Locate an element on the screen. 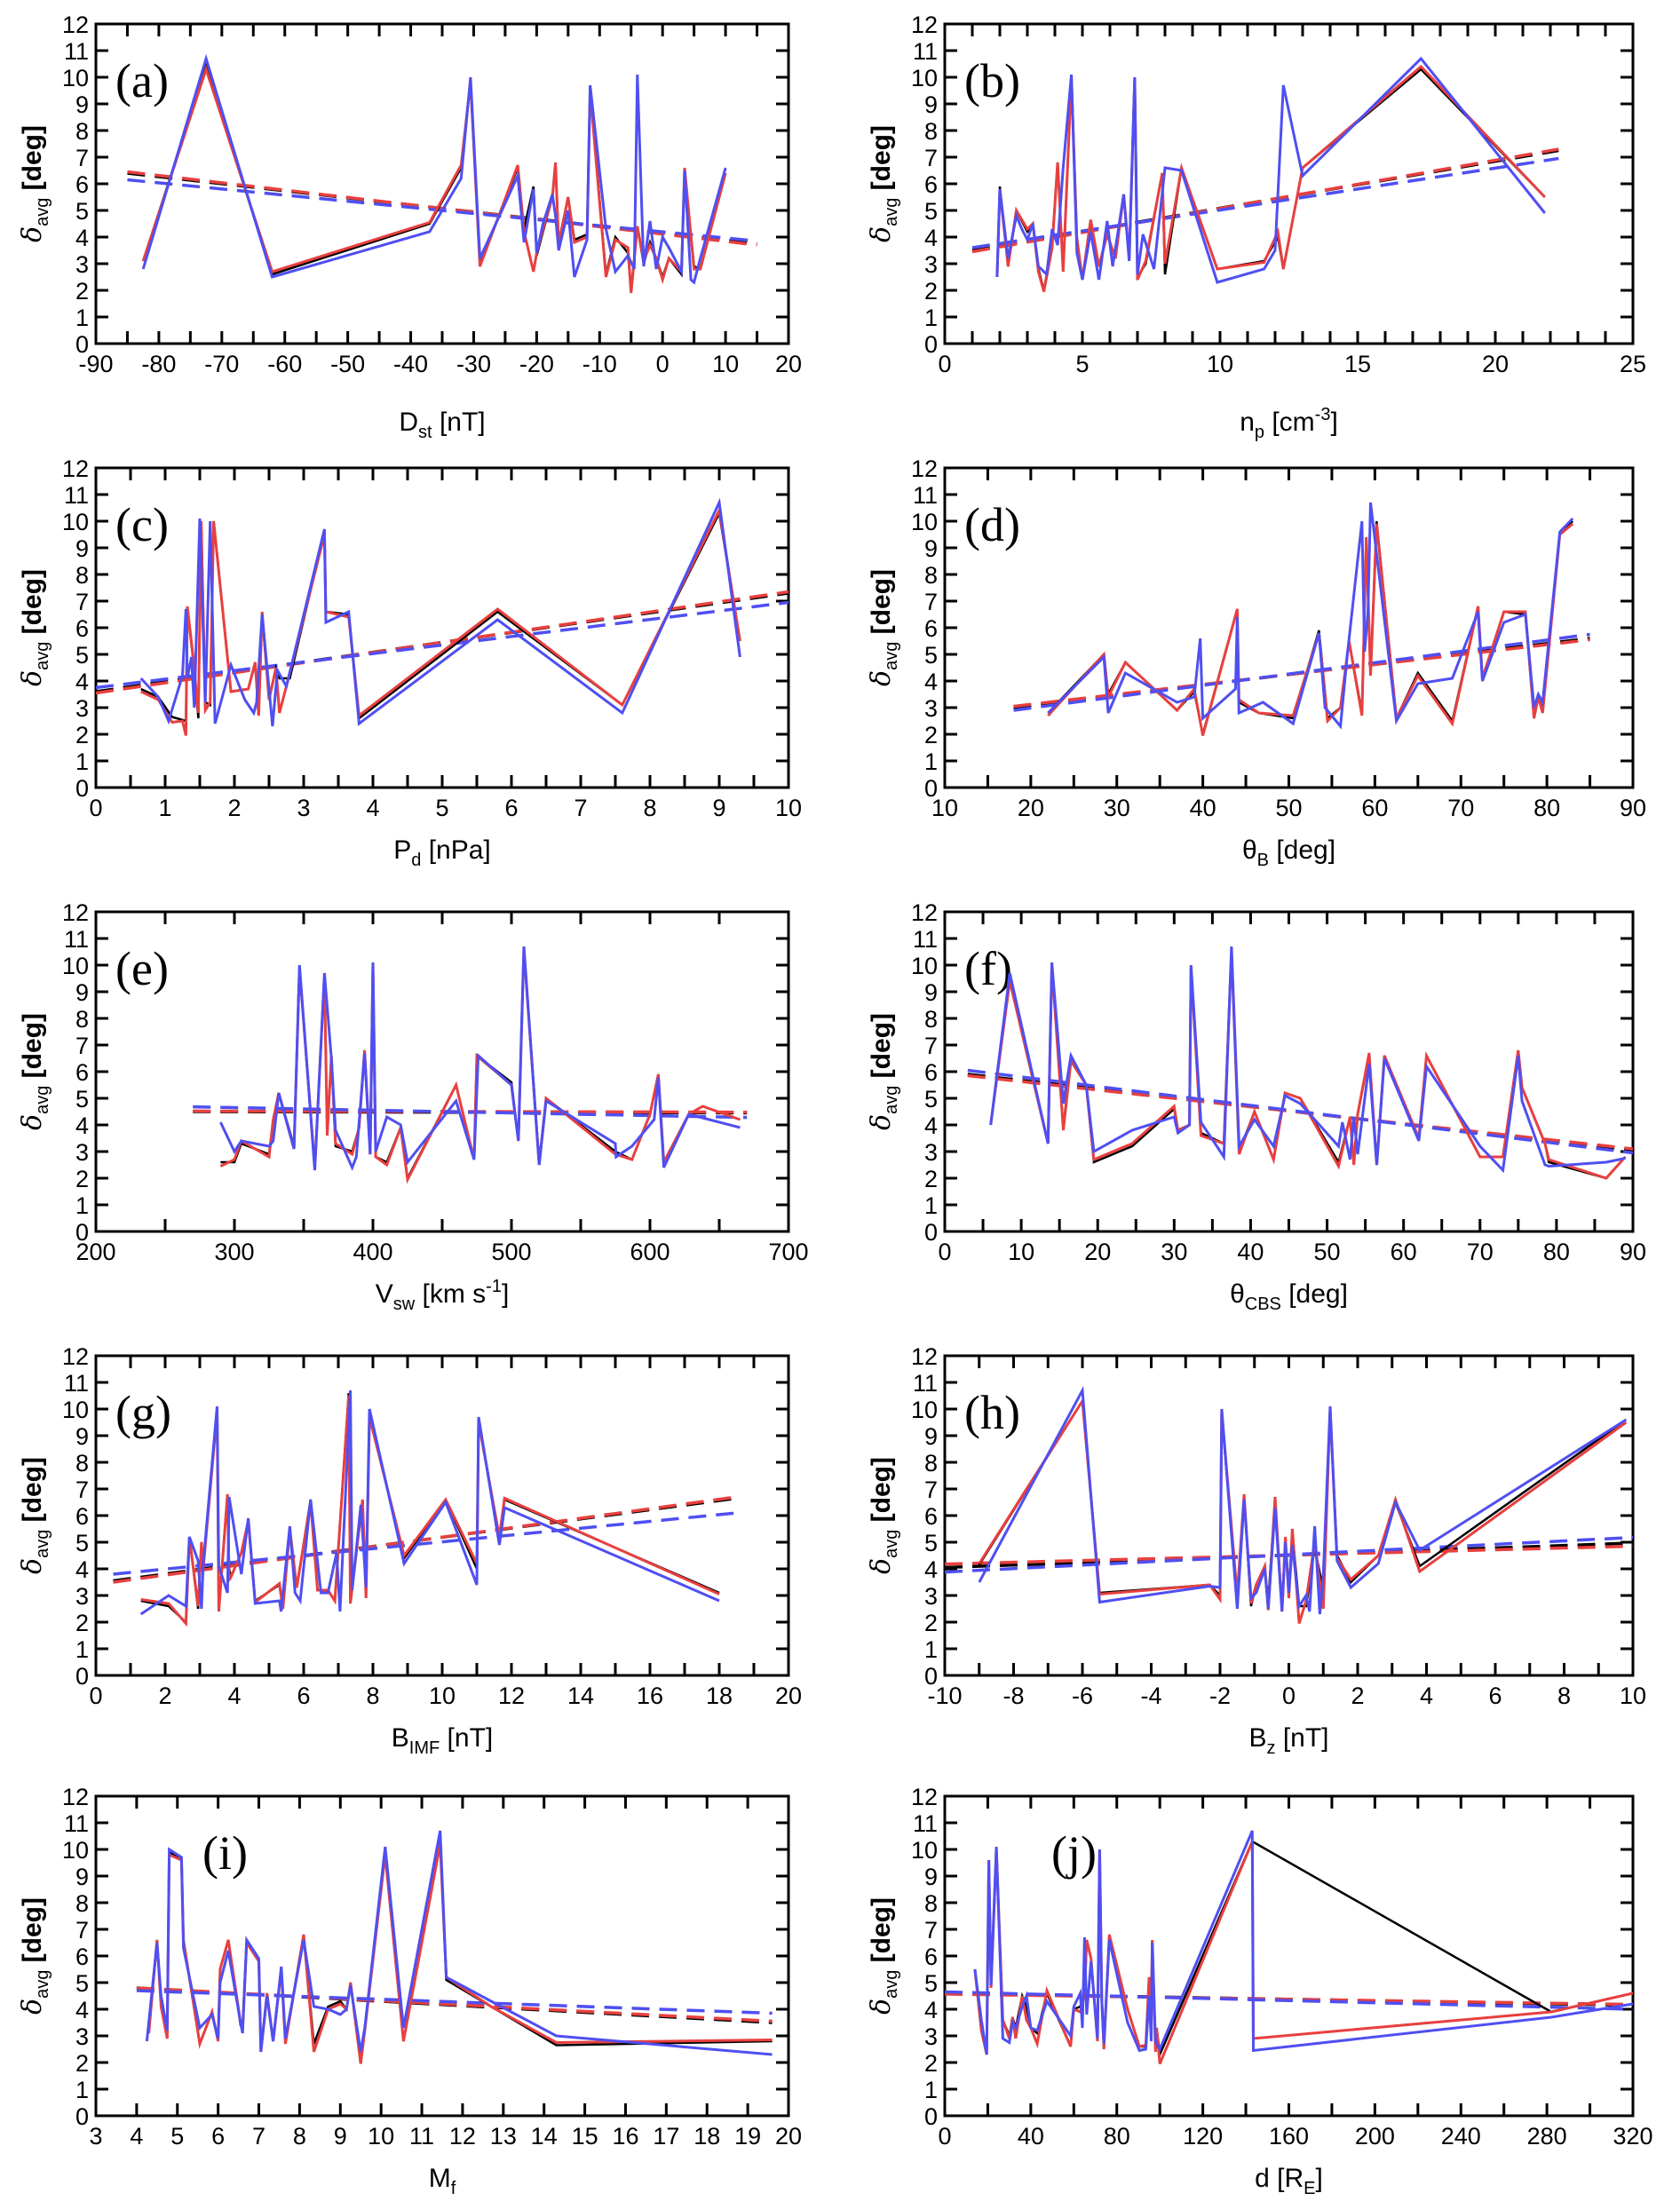 This screenshot has width=1680, height=2209. x-tick-label: 3 is located at coordinates (95, 2136).